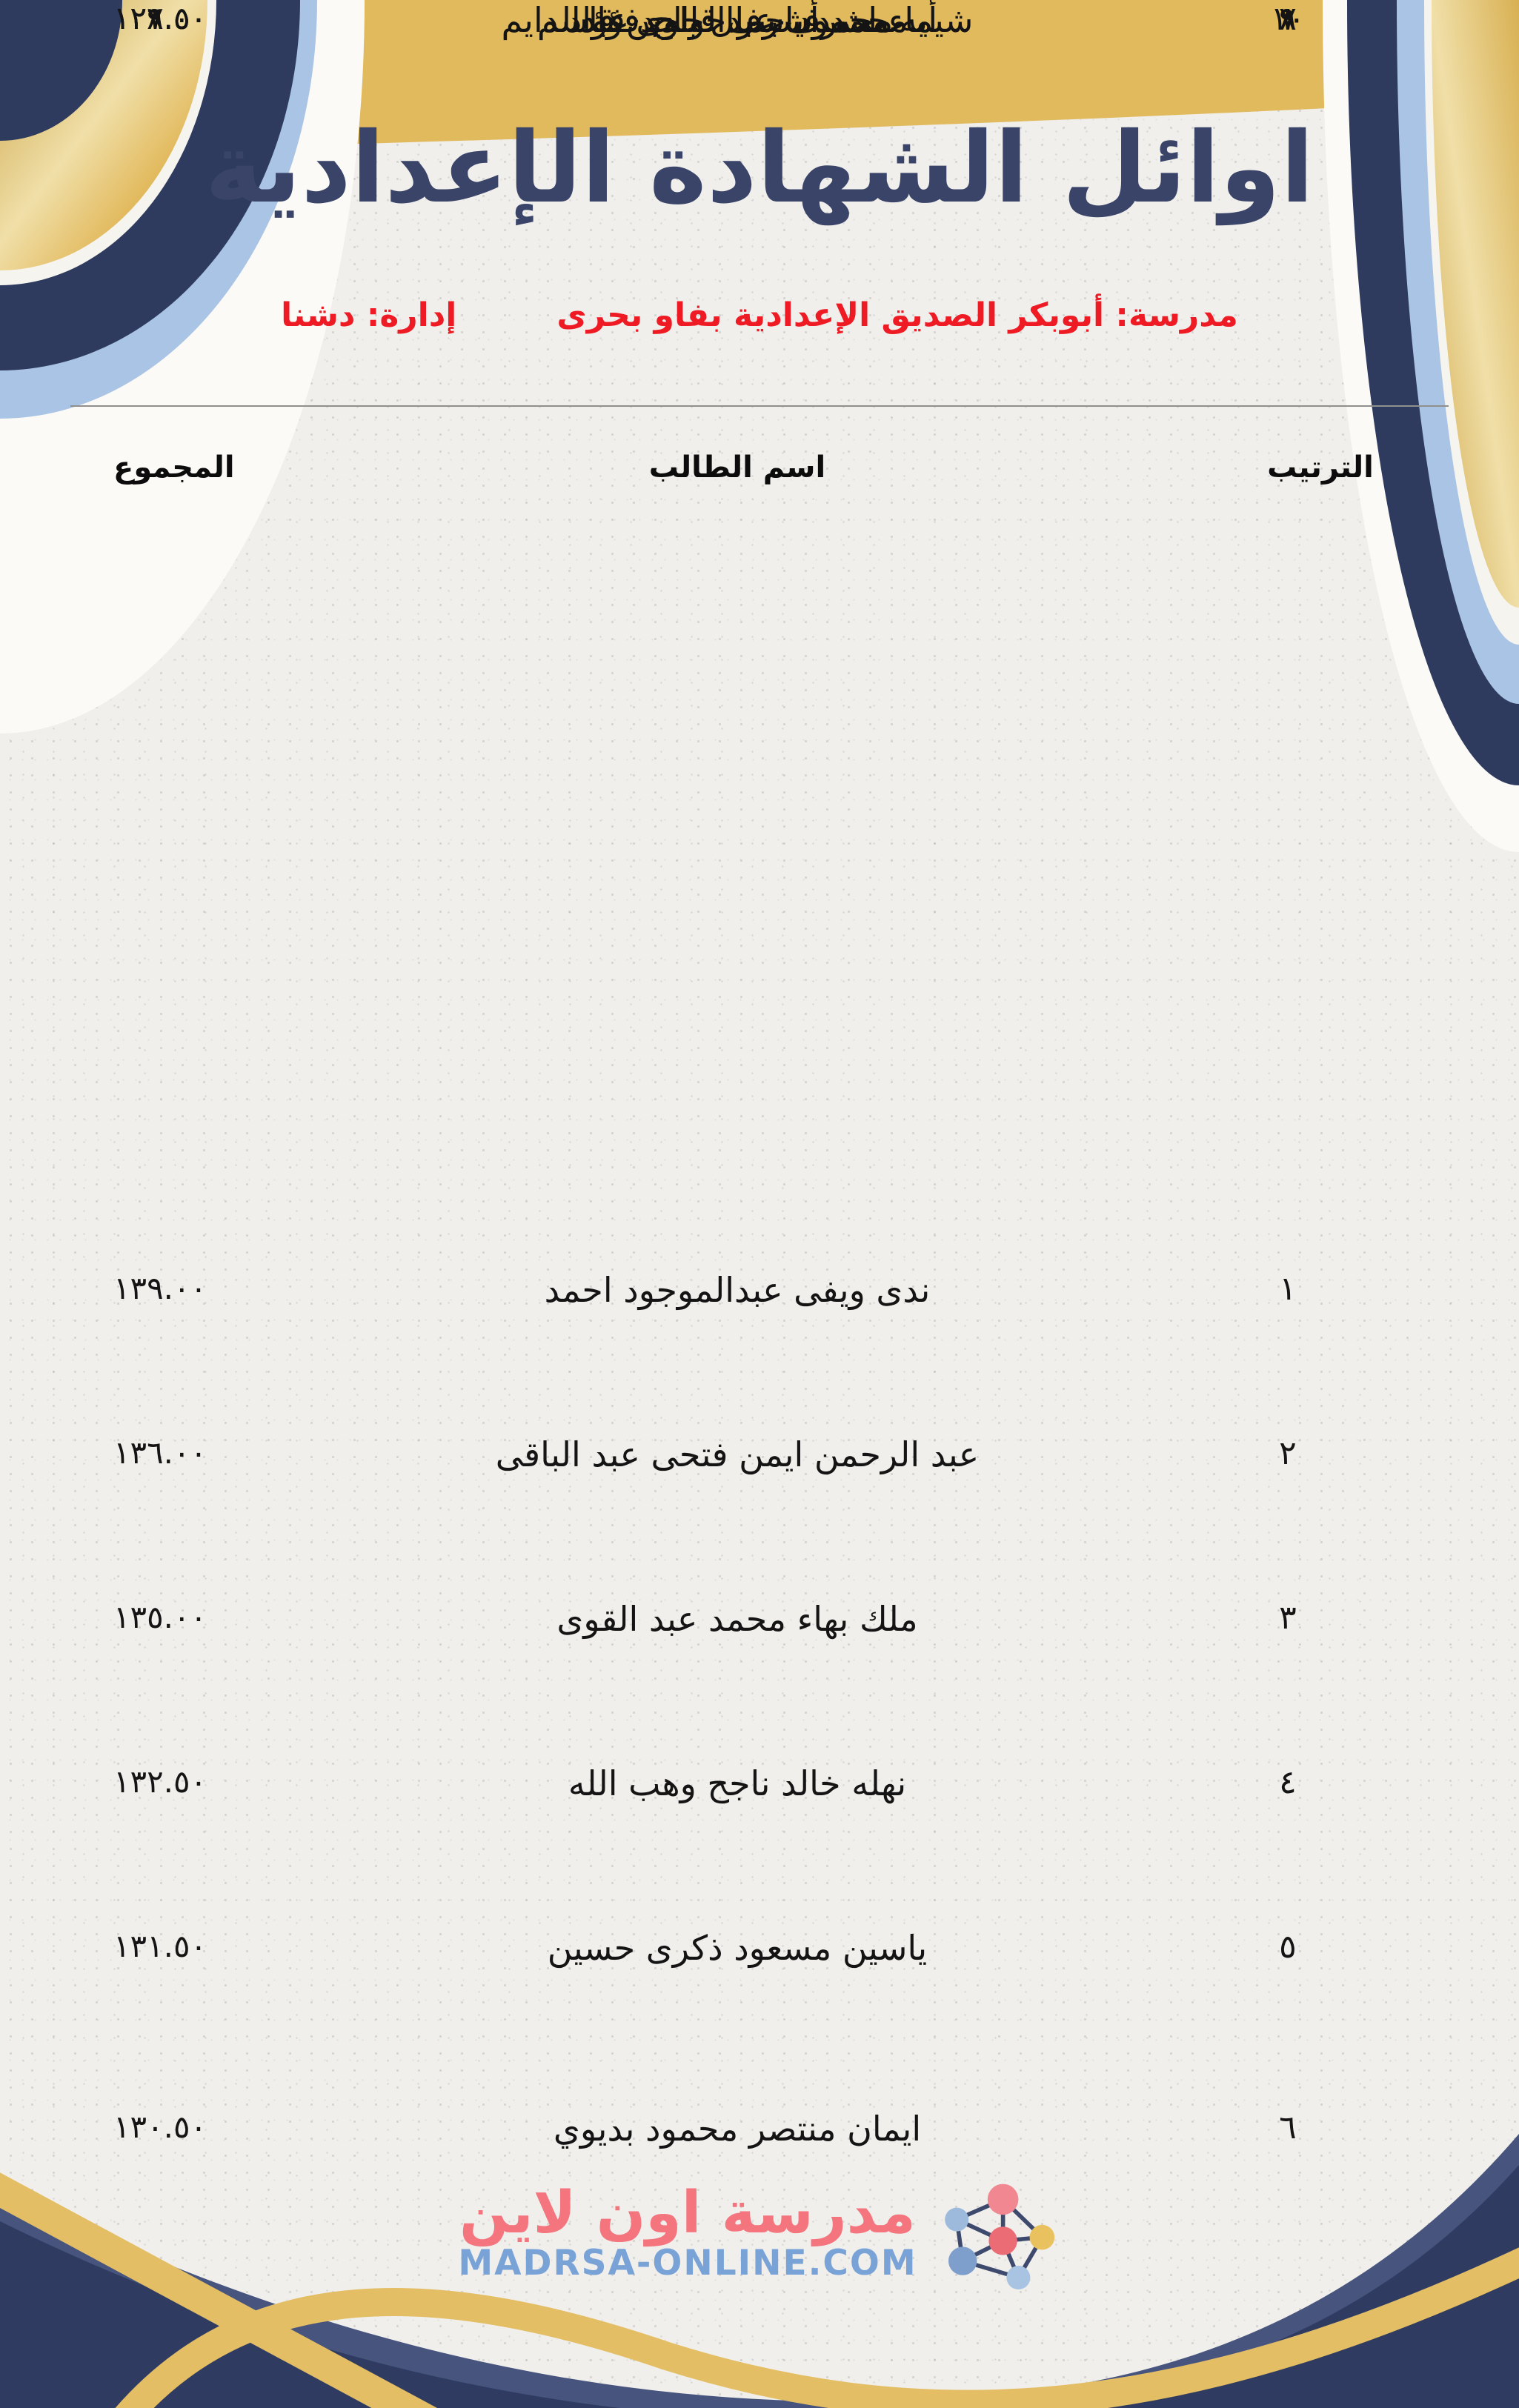 This screenshot has width=1519, height=2408. What do you see at coordinates (759, 406) in the screenshot?
I see `header-divider` at bounding box center [759, 406].